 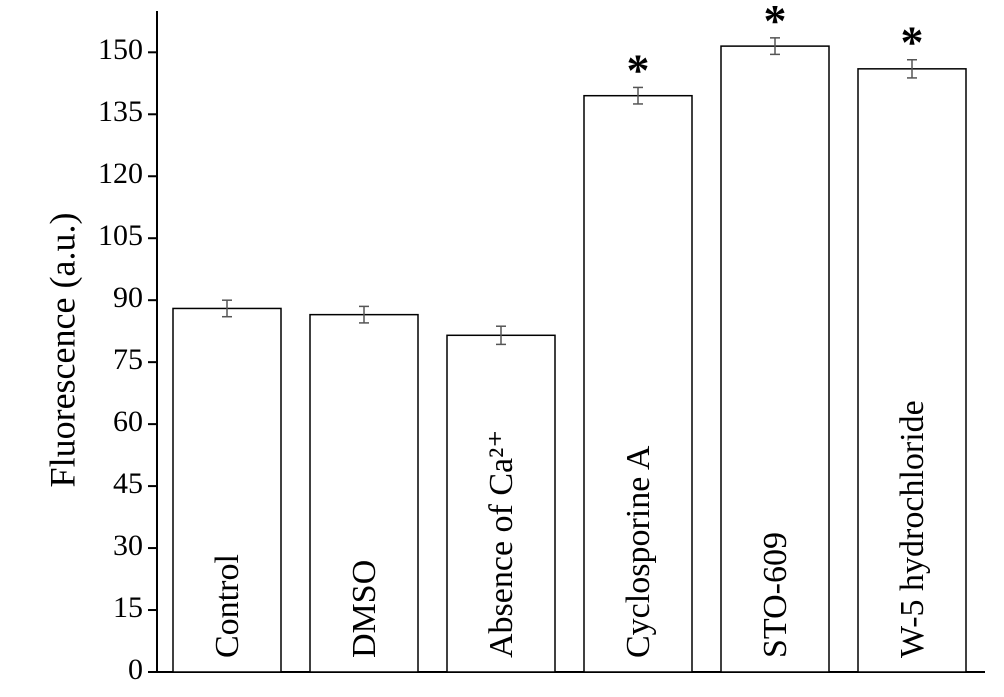 What do you see at coordinates (912, 529) in the screenshot?
I see `category-label: W-5 hydrochloride` at bounding box center [912, 529].